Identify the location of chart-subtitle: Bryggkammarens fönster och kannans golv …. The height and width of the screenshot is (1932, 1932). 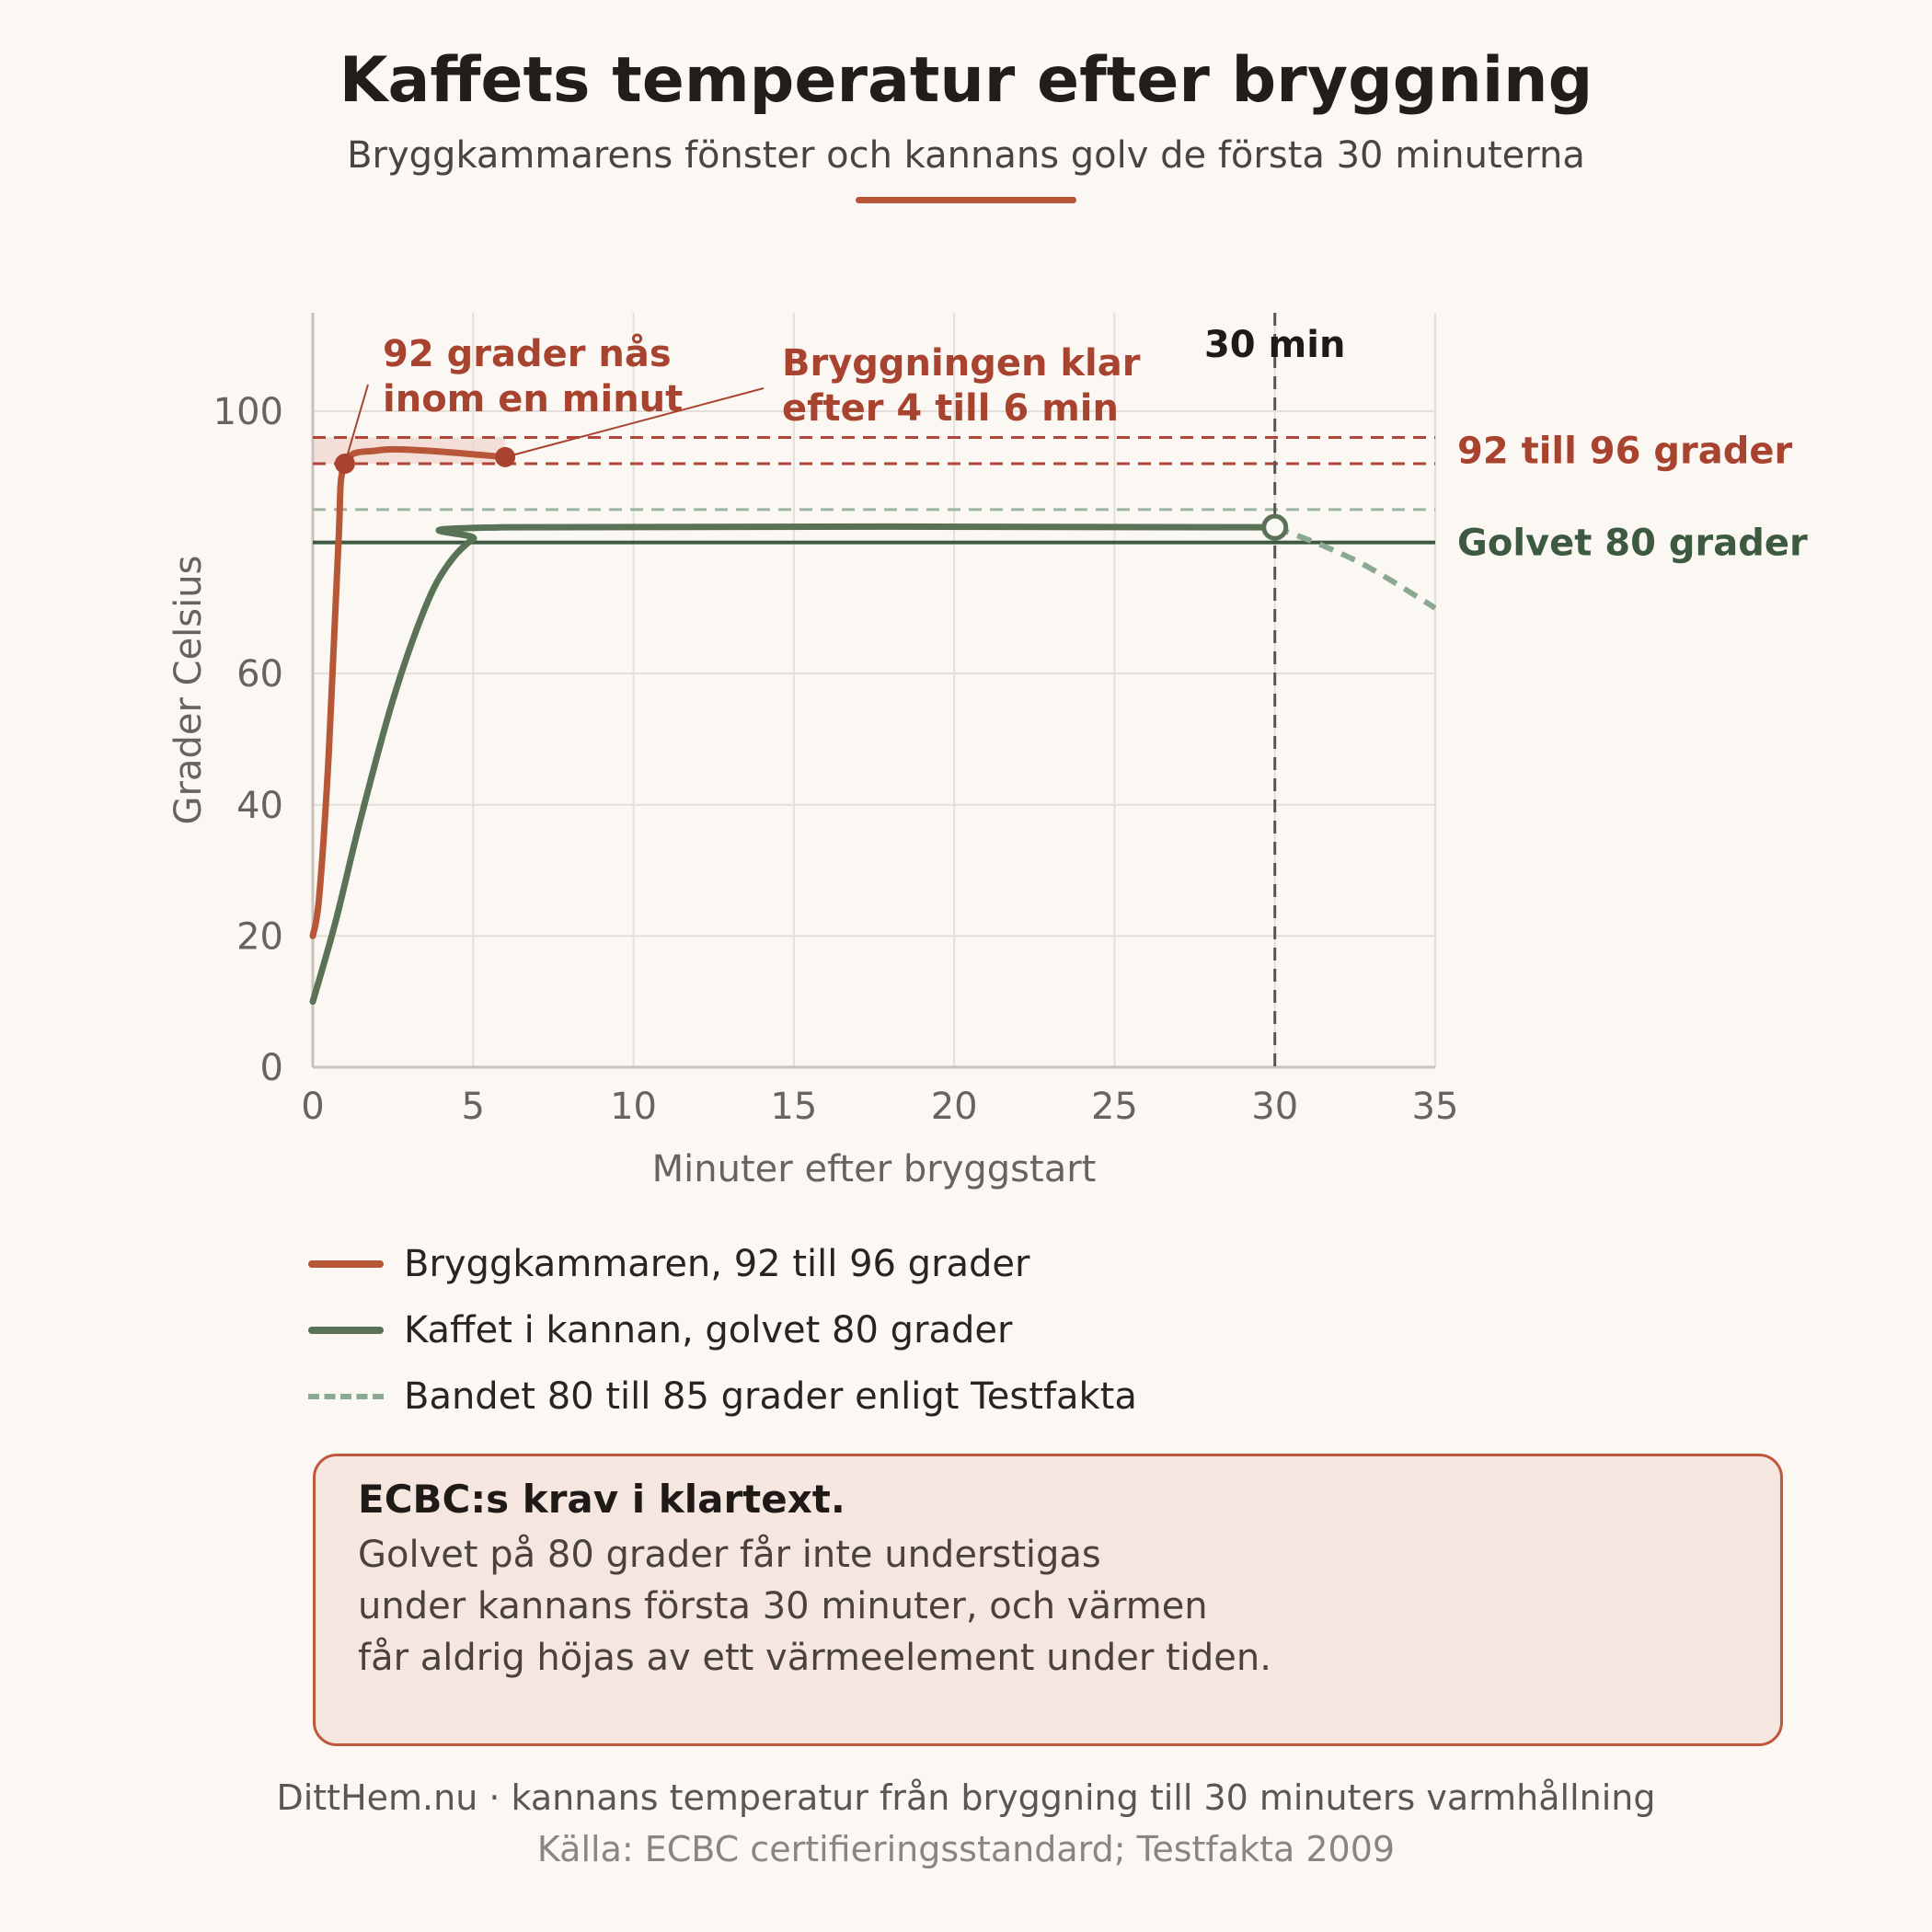
(966, 155).